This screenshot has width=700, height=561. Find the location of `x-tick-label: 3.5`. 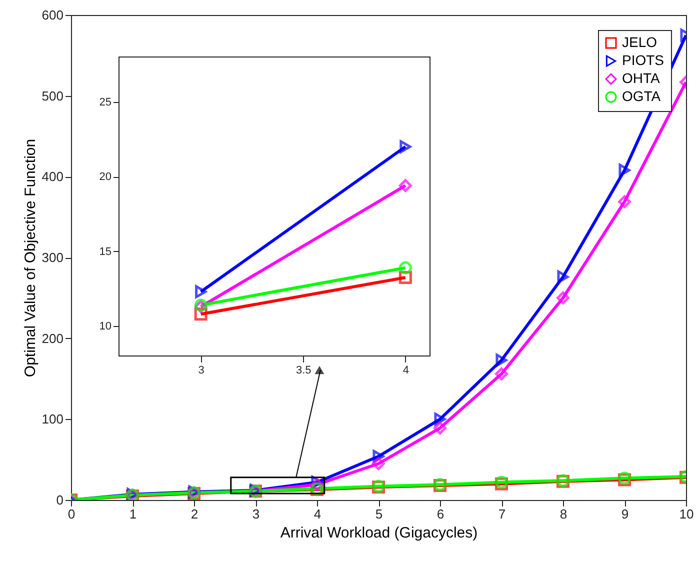

x-tick-label: 3.5 is located at coordinates (304, 370).